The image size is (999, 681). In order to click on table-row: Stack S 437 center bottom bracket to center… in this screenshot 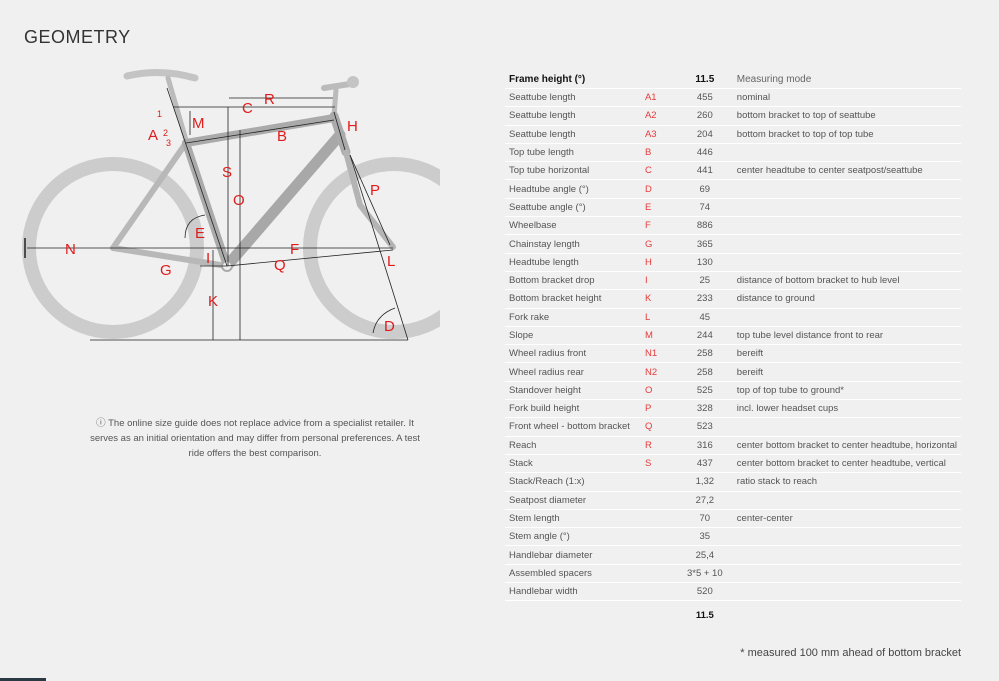, I will do `click(733, 464)`.